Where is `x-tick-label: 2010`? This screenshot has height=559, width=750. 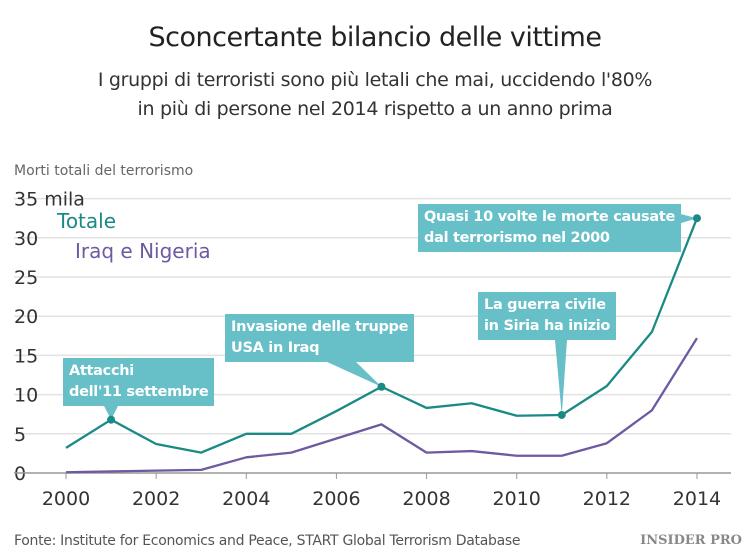
x-tick-label: 2010 is located at coordinates (517, 499).